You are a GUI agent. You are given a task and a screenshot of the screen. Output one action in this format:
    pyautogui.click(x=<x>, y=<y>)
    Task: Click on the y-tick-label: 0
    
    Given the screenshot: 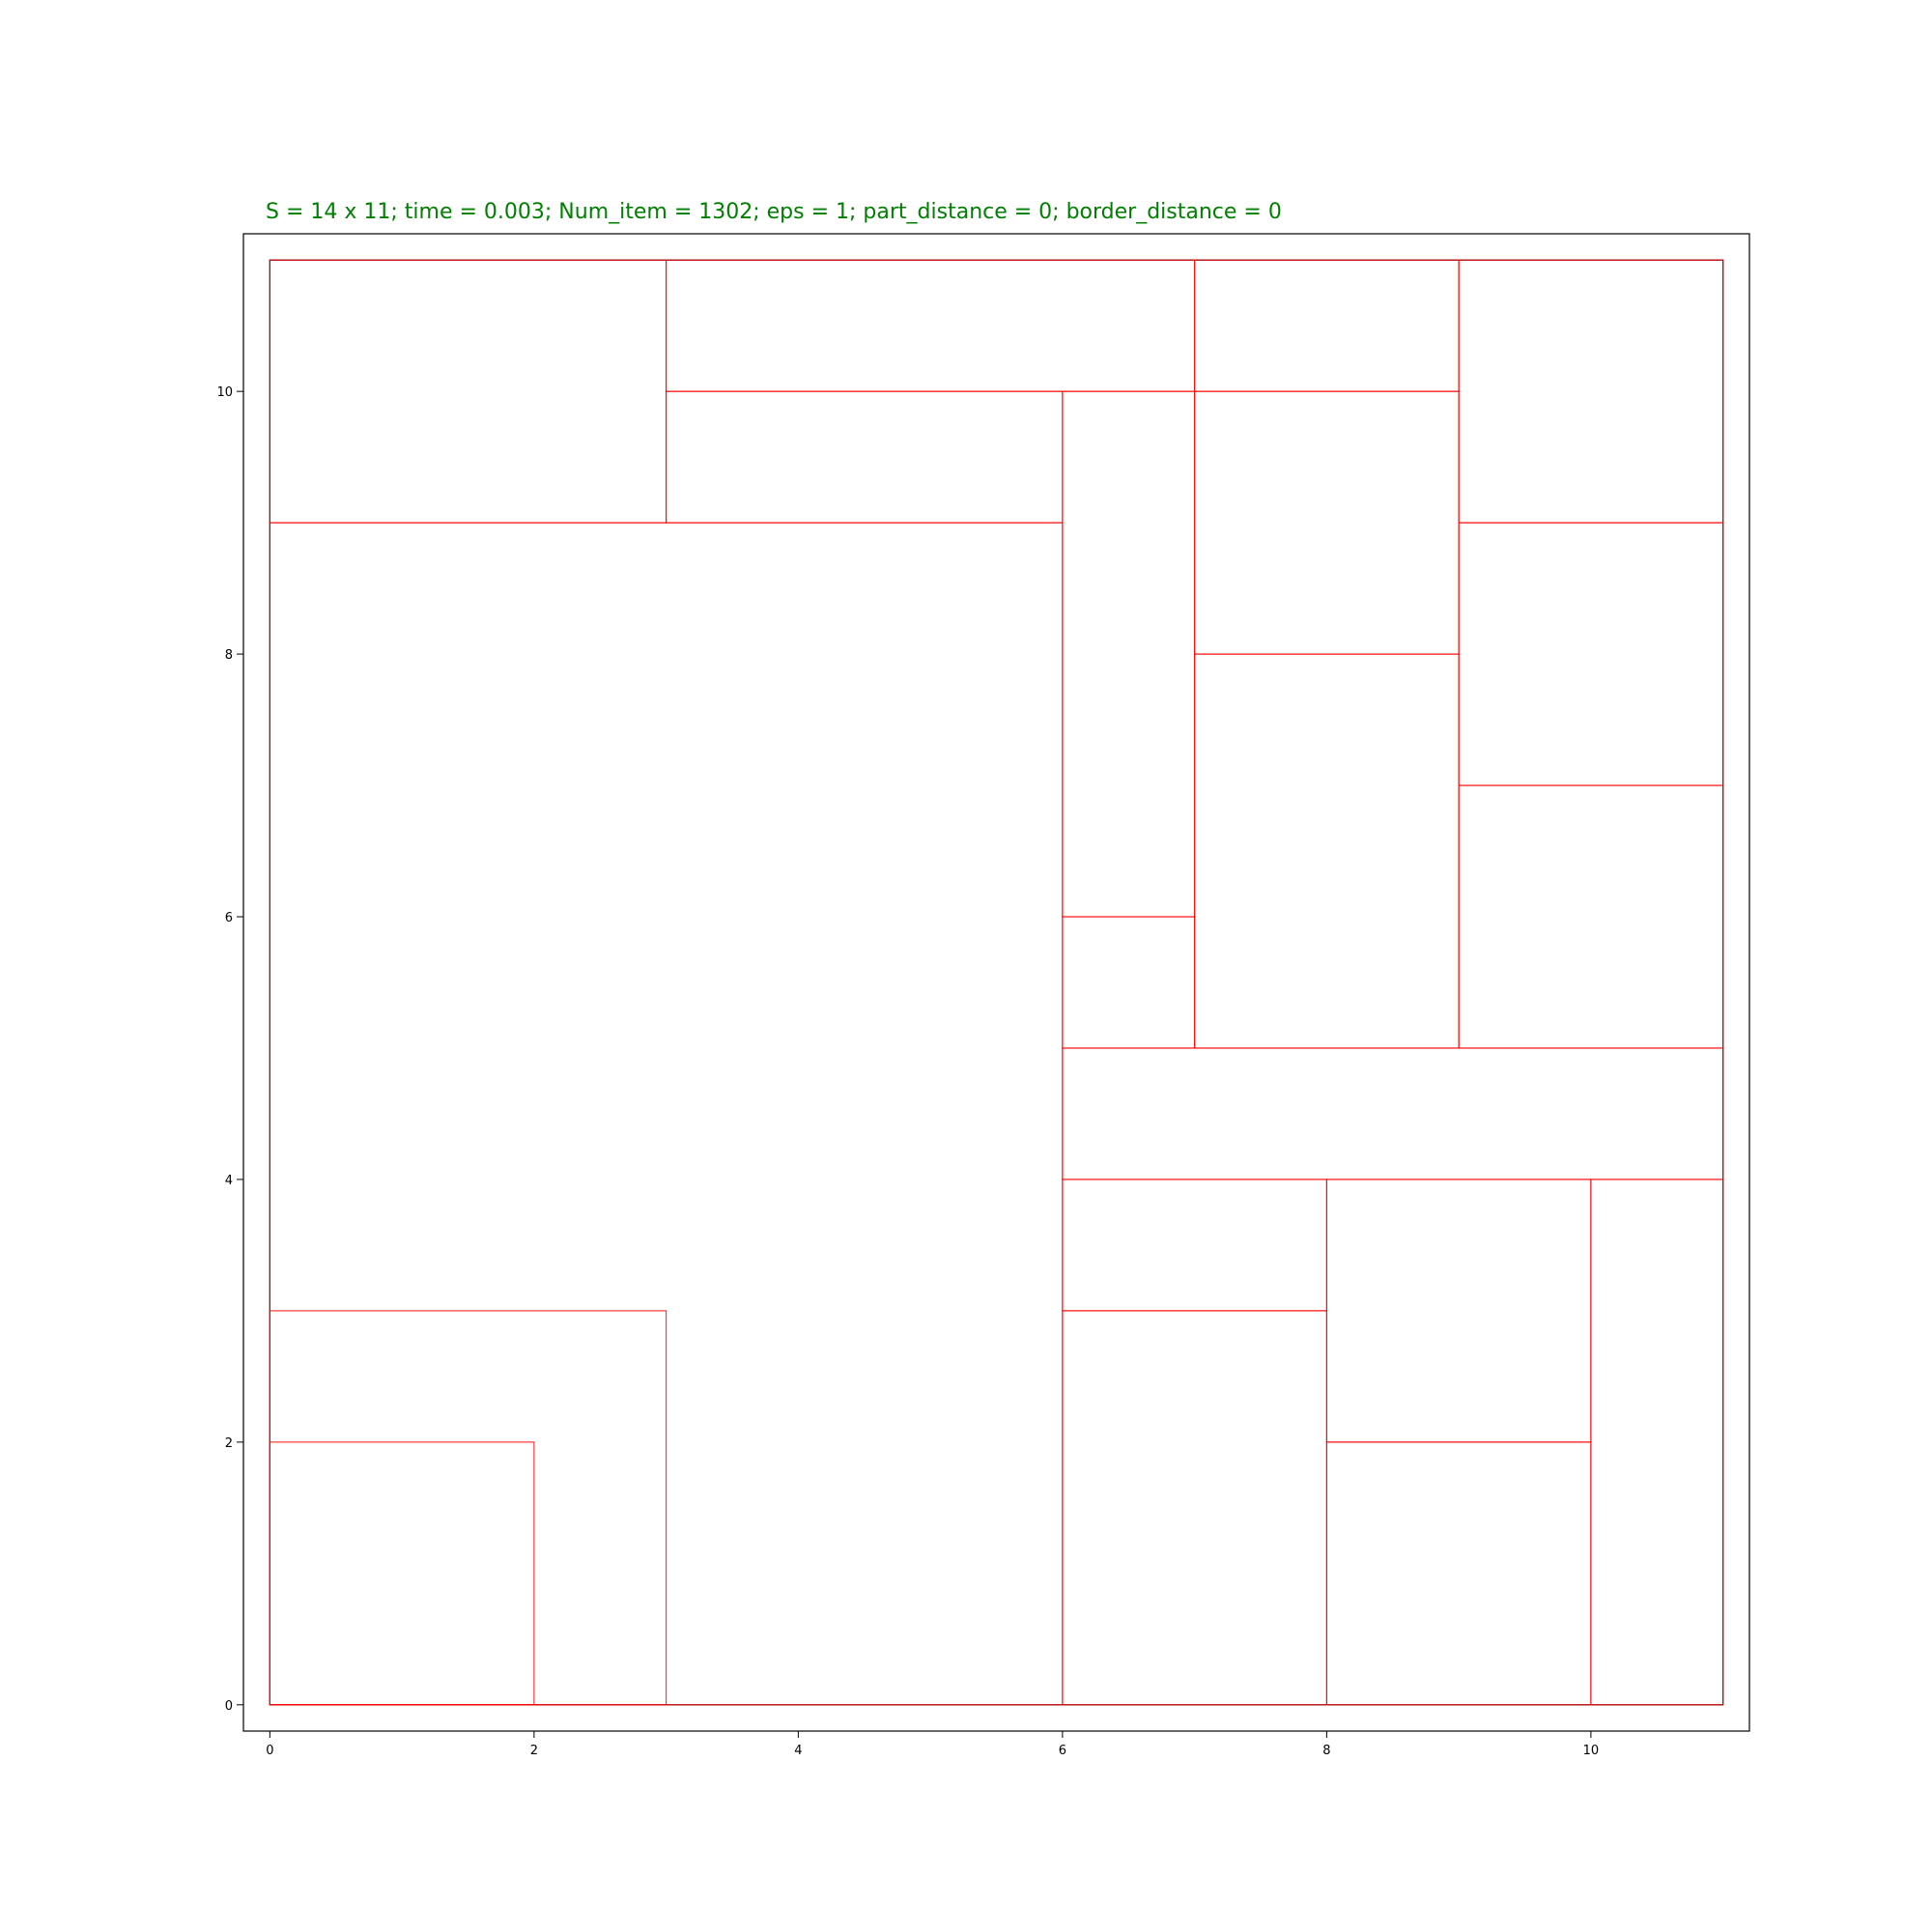 What is the action you would take?
    pyautogui.click(x=229, y=1706)
    